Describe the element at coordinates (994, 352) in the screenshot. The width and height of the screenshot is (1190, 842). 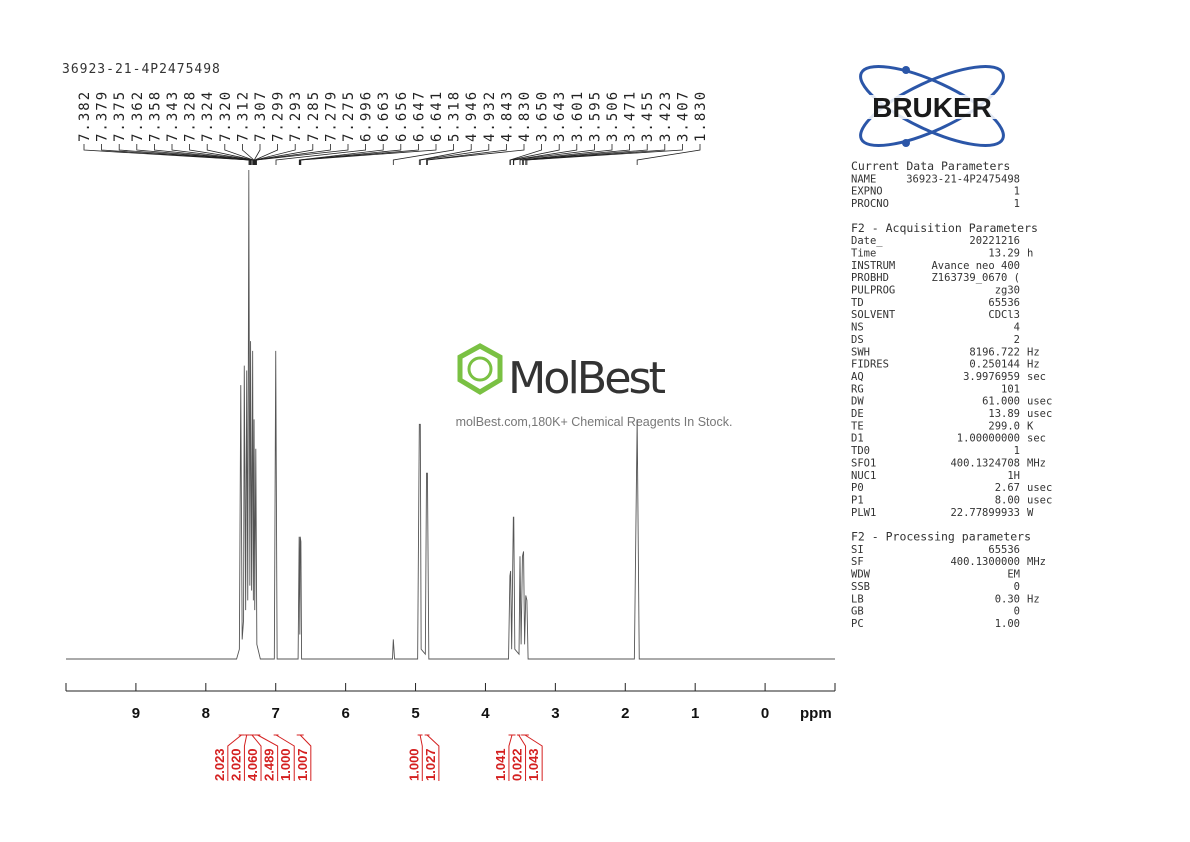
I see `parameter-value: 8196.722` at that location.